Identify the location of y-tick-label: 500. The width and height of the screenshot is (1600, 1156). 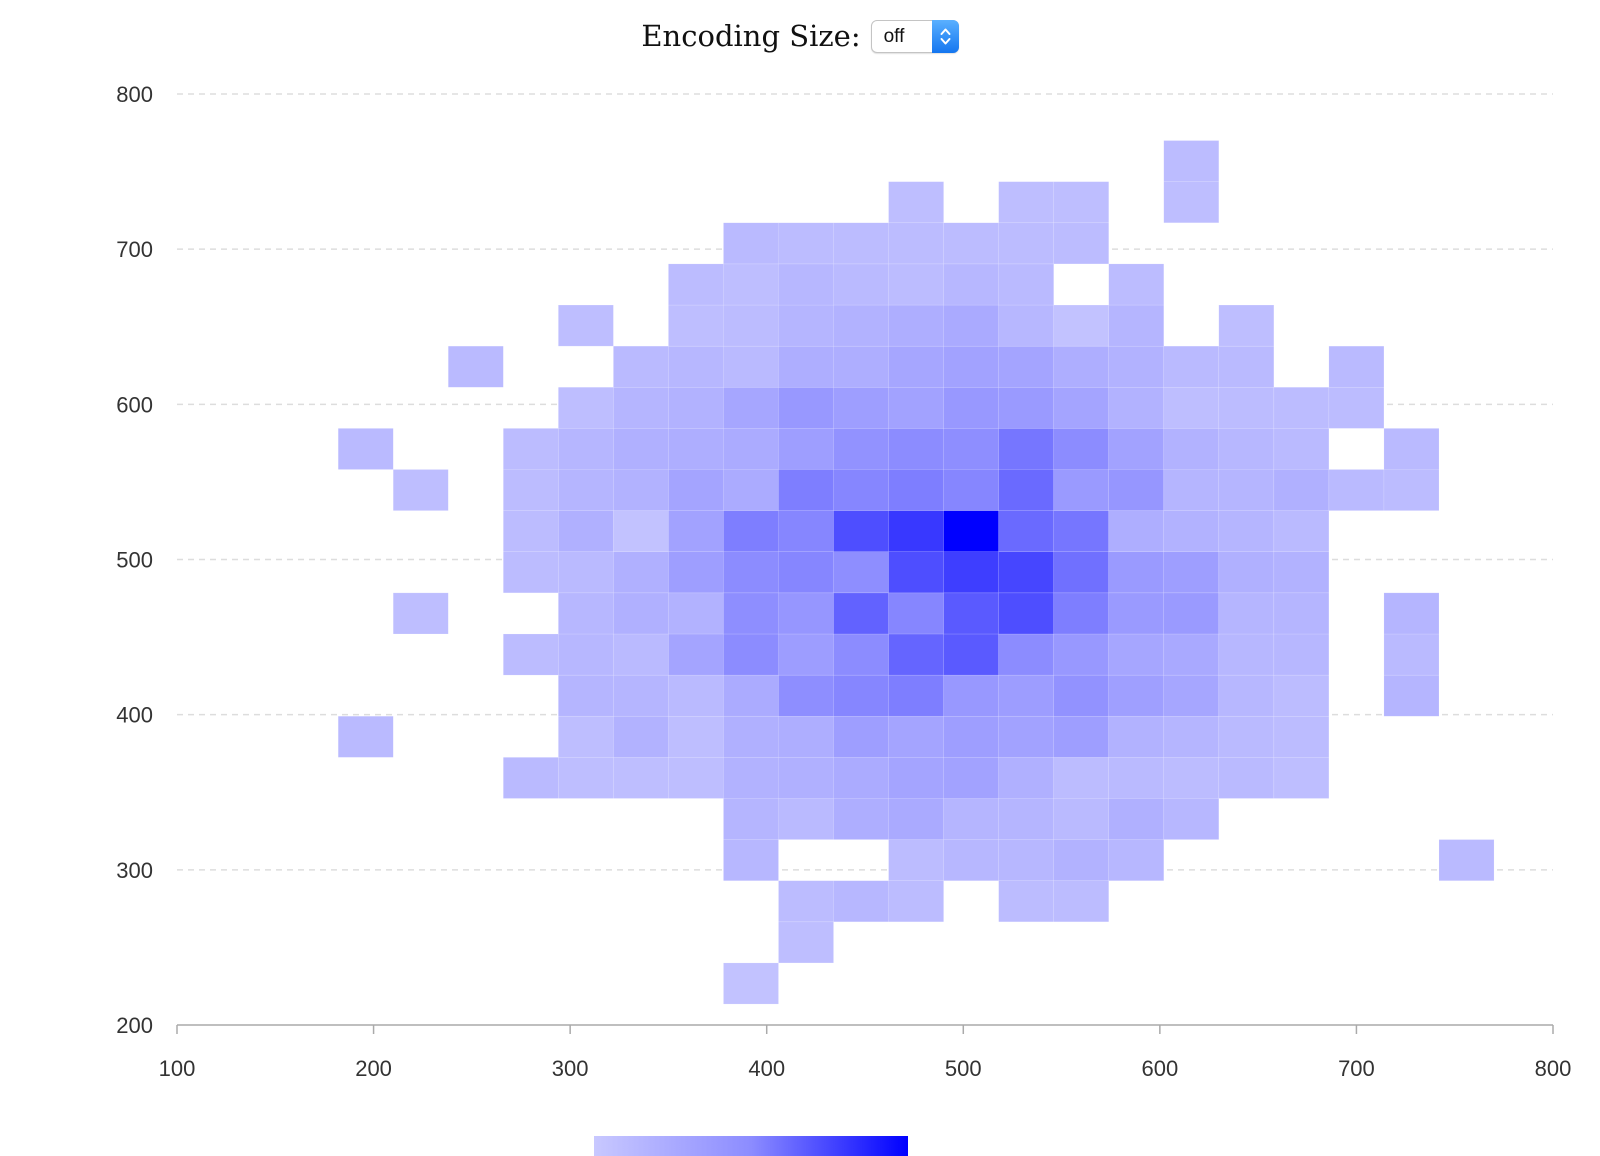
(134, 560).